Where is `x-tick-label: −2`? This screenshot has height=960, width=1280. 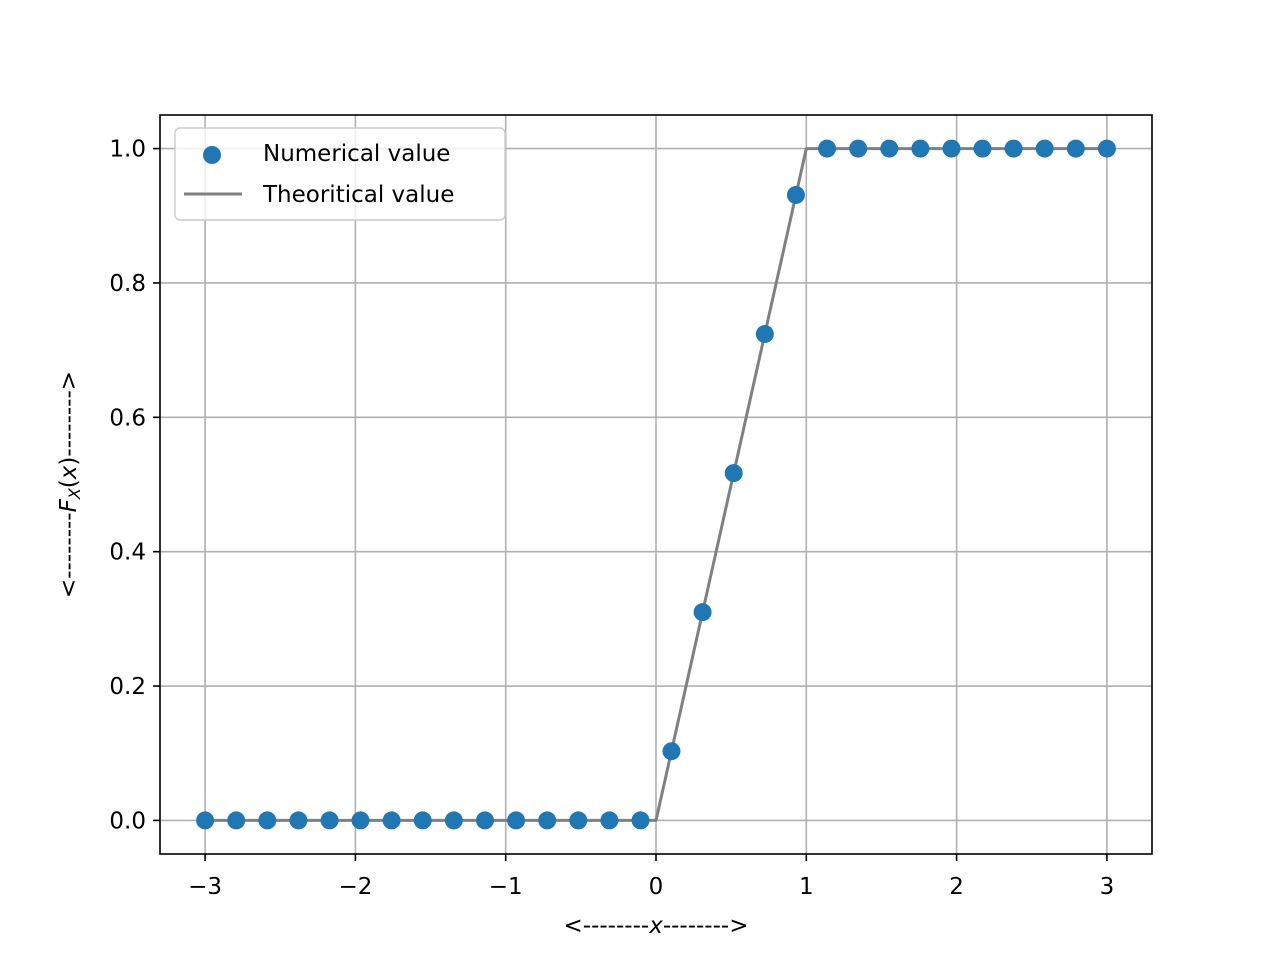
x-tick-label: −2 is located at coordinates (355, 887).